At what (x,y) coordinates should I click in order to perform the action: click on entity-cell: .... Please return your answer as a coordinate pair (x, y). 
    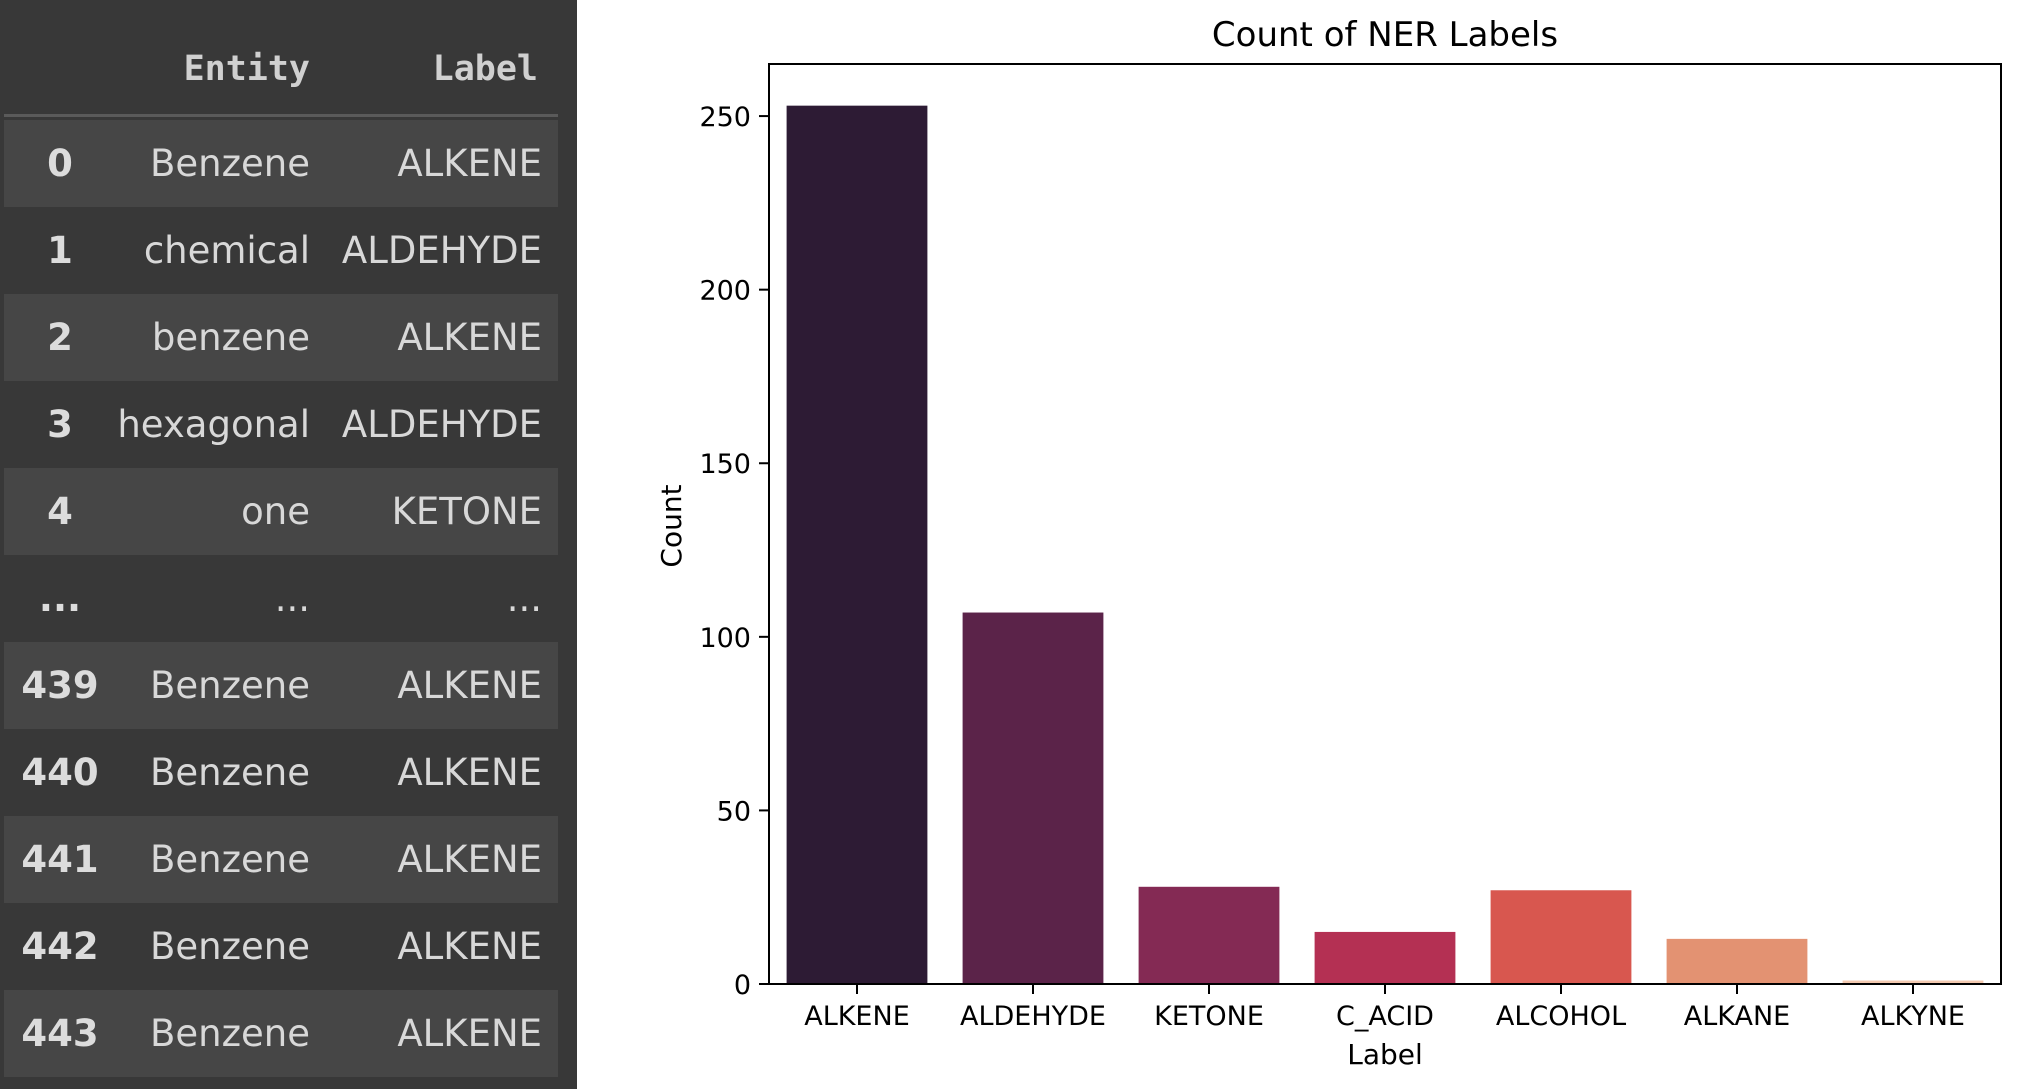
    Looking at the image, I should click on (292, 598).